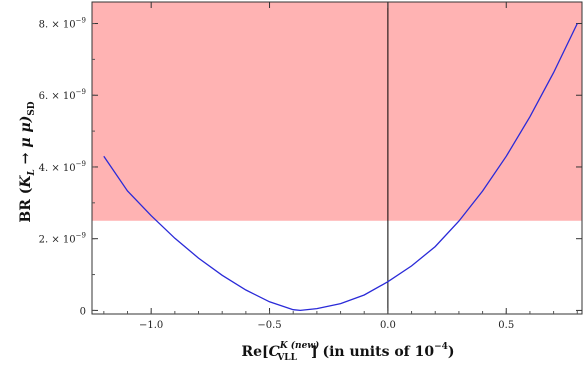 The width and height of the screenshot is (584, 371). I want to click on x-axis-label-exponent: −4, so click(441, 347).